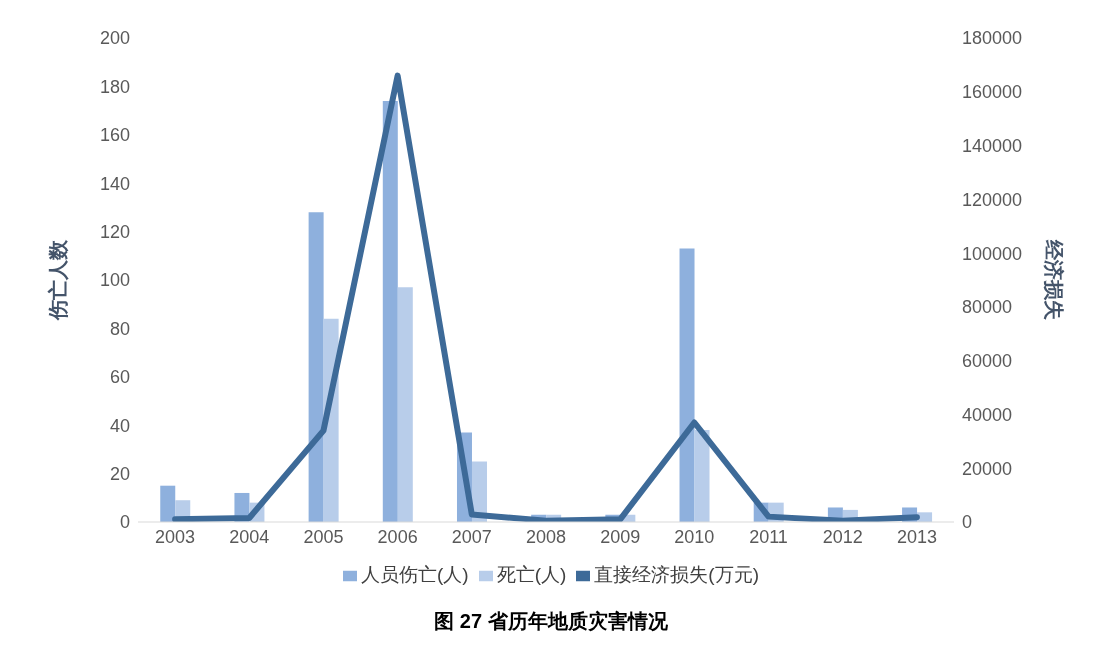 This screenshot has height=648, width=1102. Describe the element at coordinates (114, 135) in the screenshot. I see `y-tick-label: 160` at that location.